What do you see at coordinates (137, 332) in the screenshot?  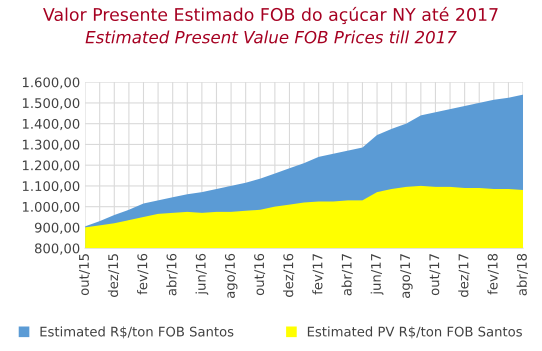 I see `legend-label: Estimated R$/ton FOB Santos` at bounding box center [137, 332].